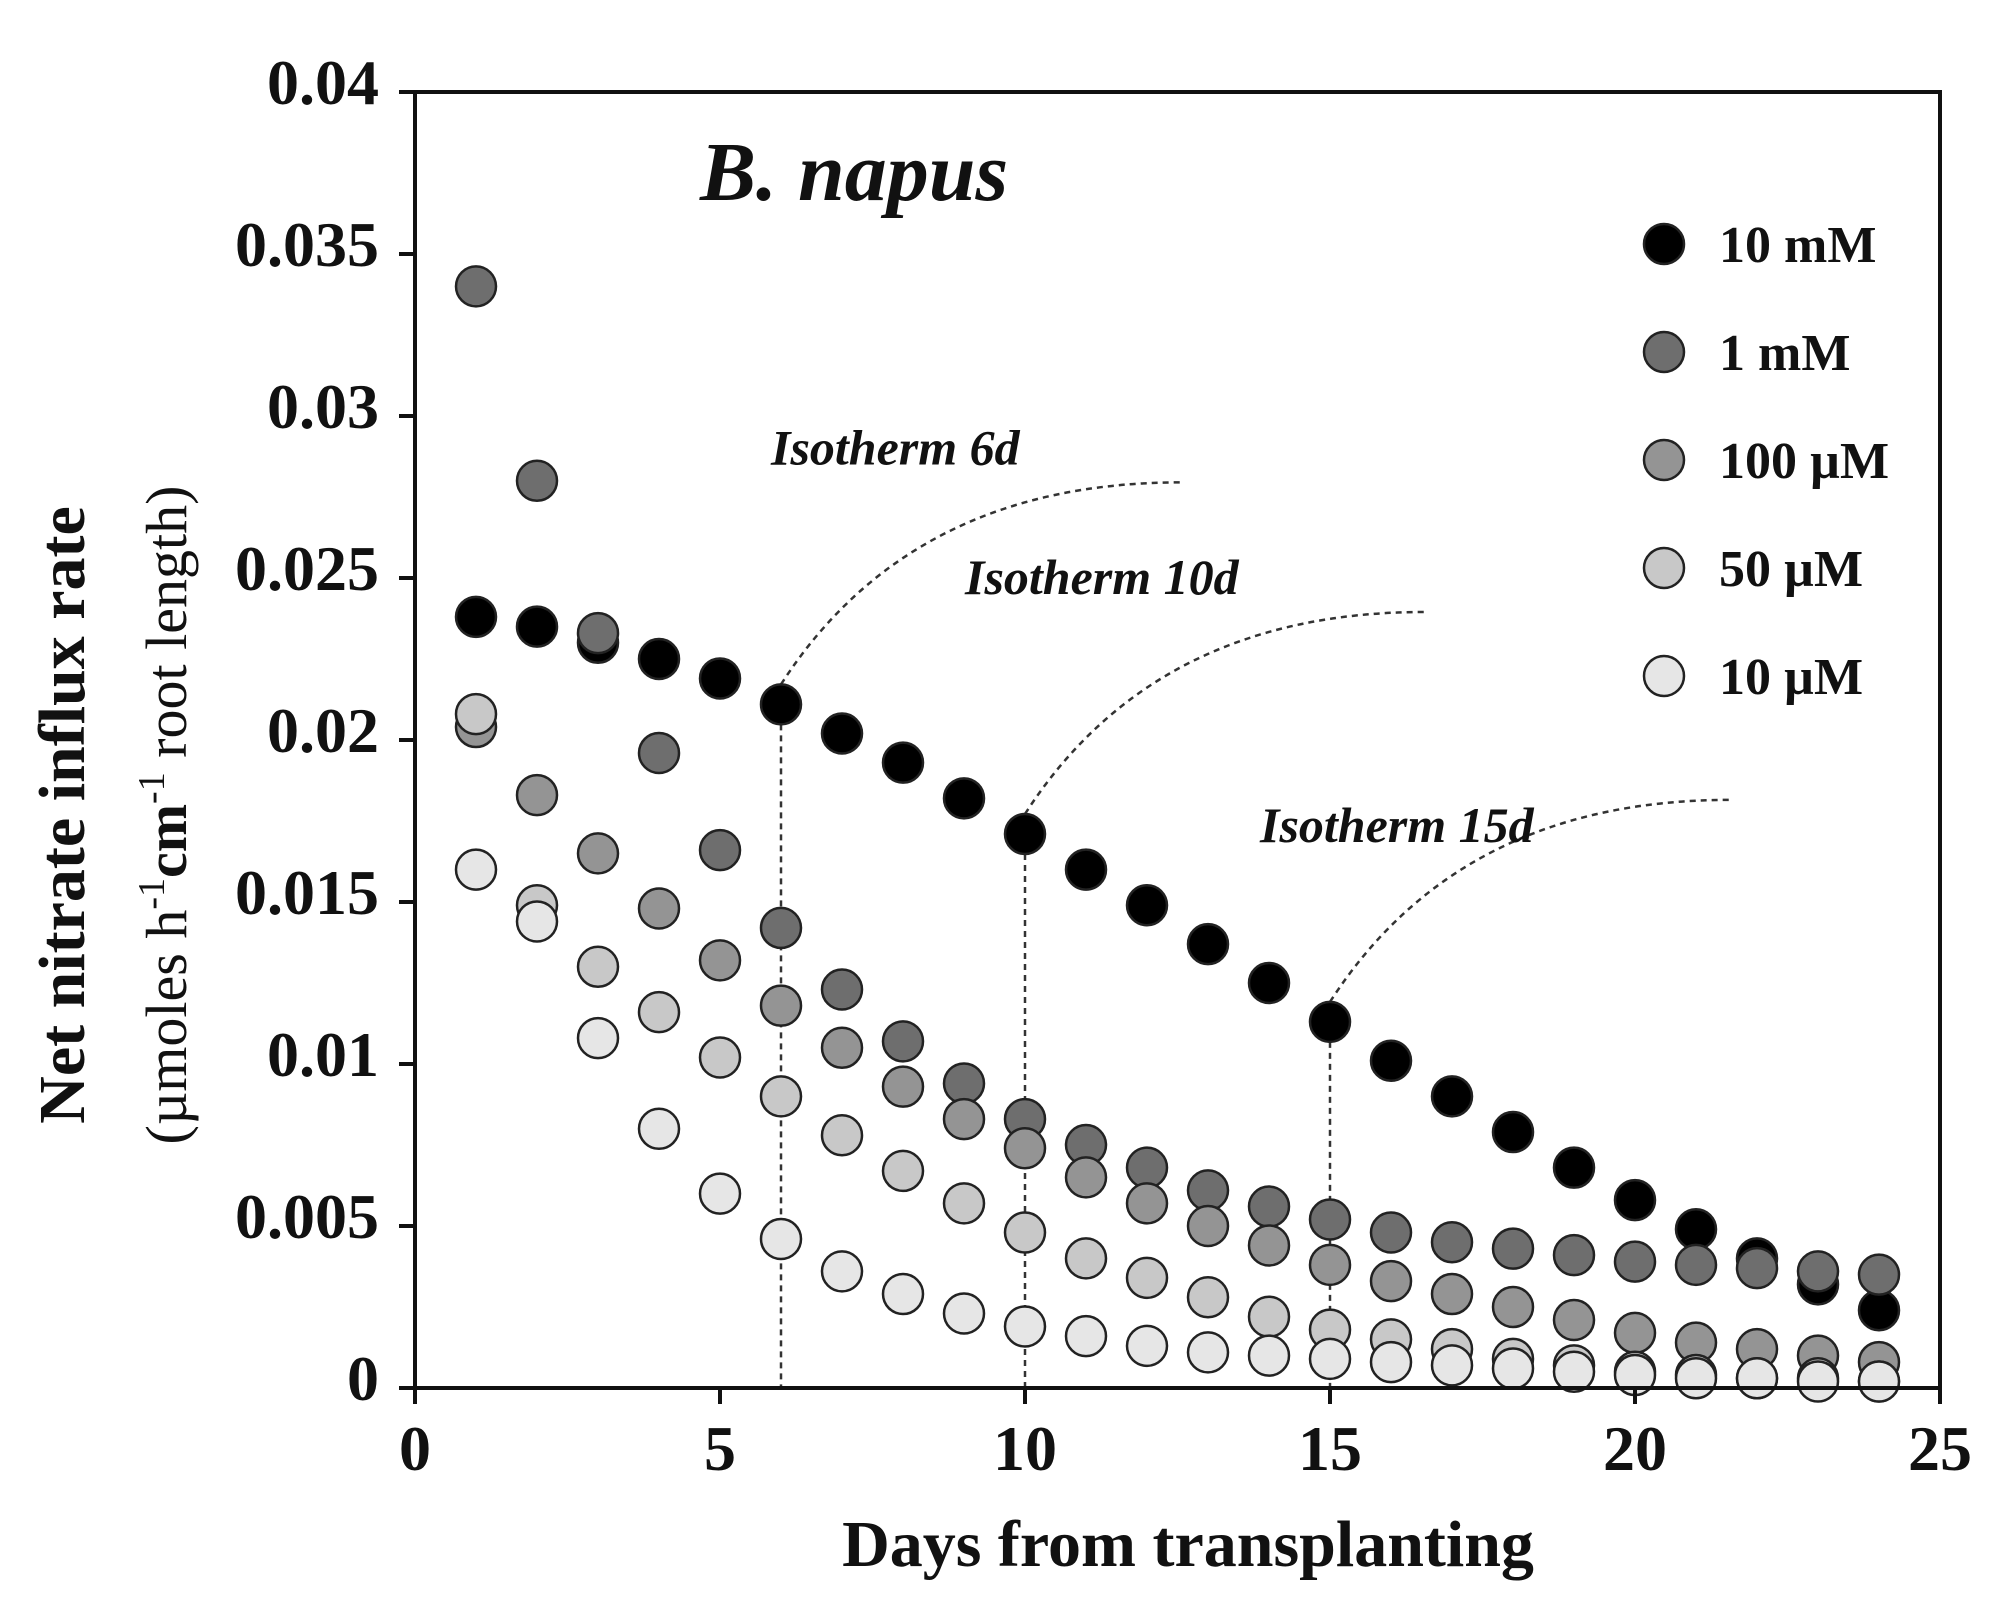 This screenshot has height=1601, width=2009. Describe the element at coordinates (307, 244) in the screenshot. I see `y-tick-label: 0.035` at that location.